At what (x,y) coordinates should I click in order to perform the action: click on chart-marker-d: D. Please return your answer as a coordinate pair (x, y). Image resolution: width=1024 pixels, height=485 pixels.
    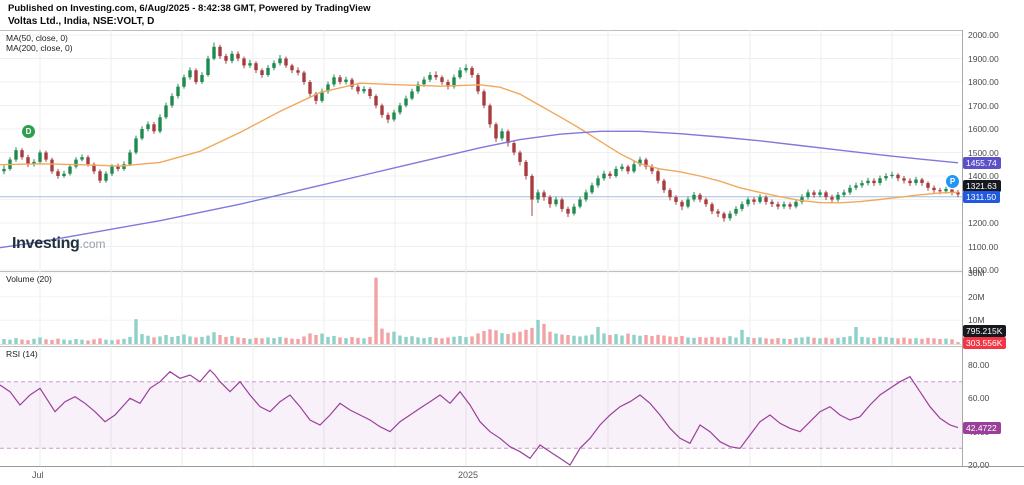
    Looking at the image, I should click on (28, 131).